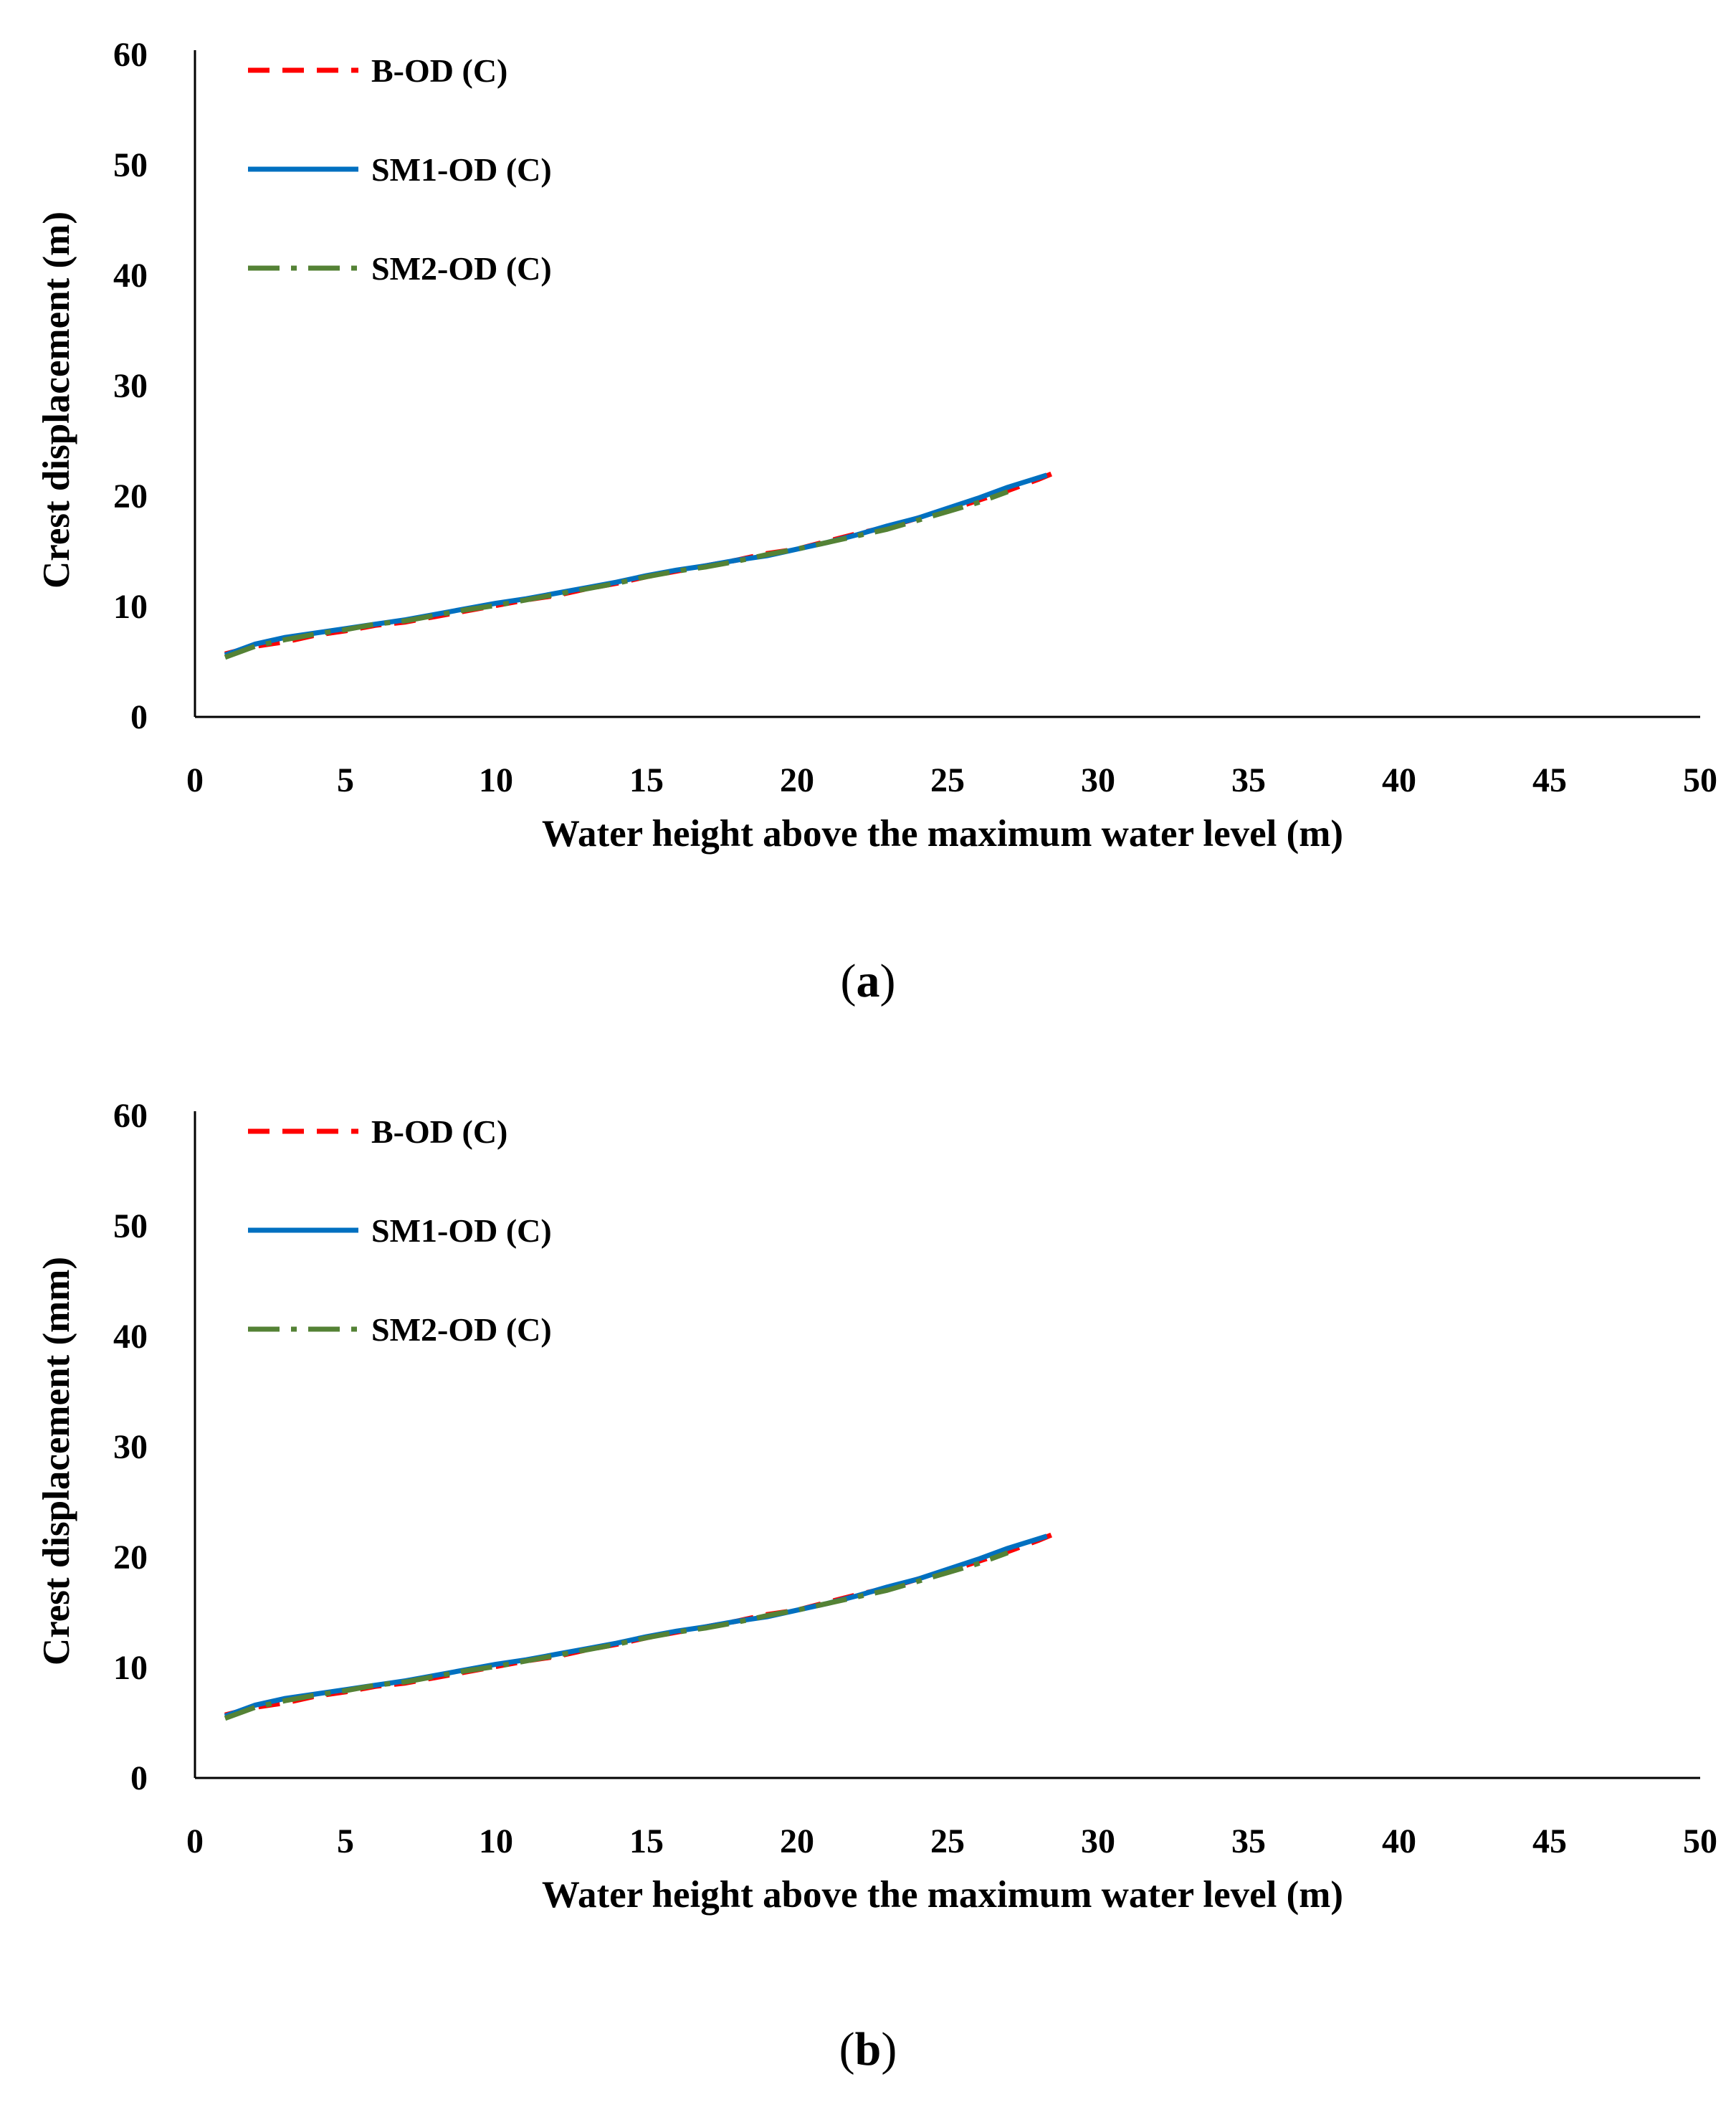 The image size is (1736, 2102). Describe the element at coordinates (56, 400) in the screenshot. I see `y-axis-title: Crest displacement (m)` at that location.